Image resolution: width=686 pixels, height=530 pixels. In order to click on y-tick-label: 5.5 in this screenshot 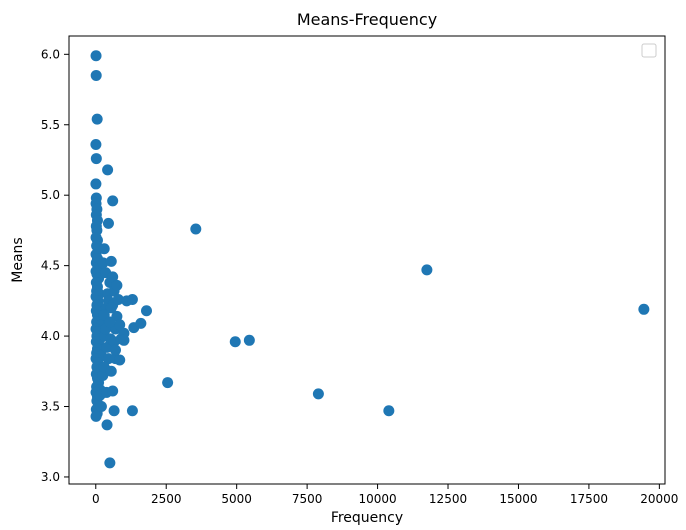, I will do `click(50, 125)`.